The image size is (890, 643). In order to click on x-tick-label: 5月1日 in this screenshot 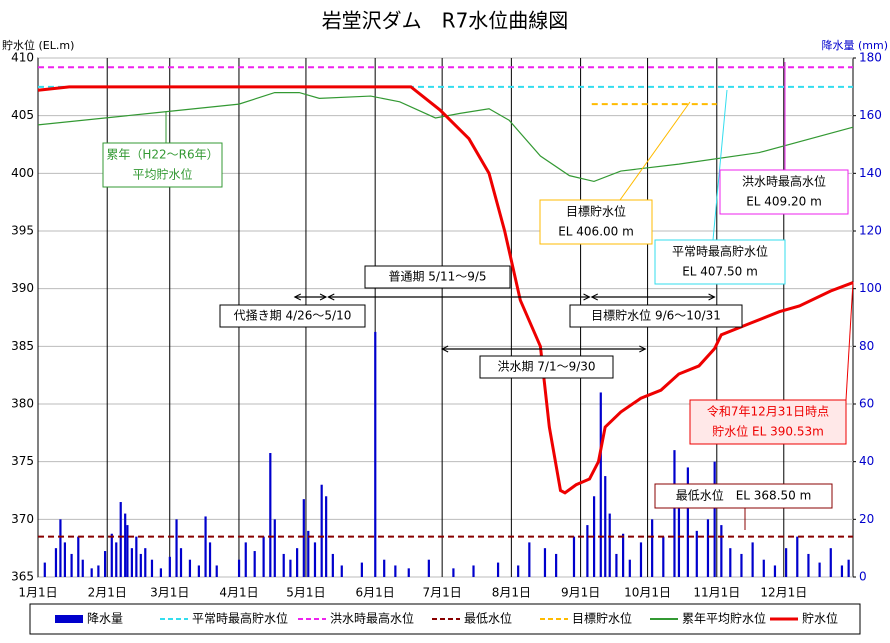, I will do `click(305, 593)`.